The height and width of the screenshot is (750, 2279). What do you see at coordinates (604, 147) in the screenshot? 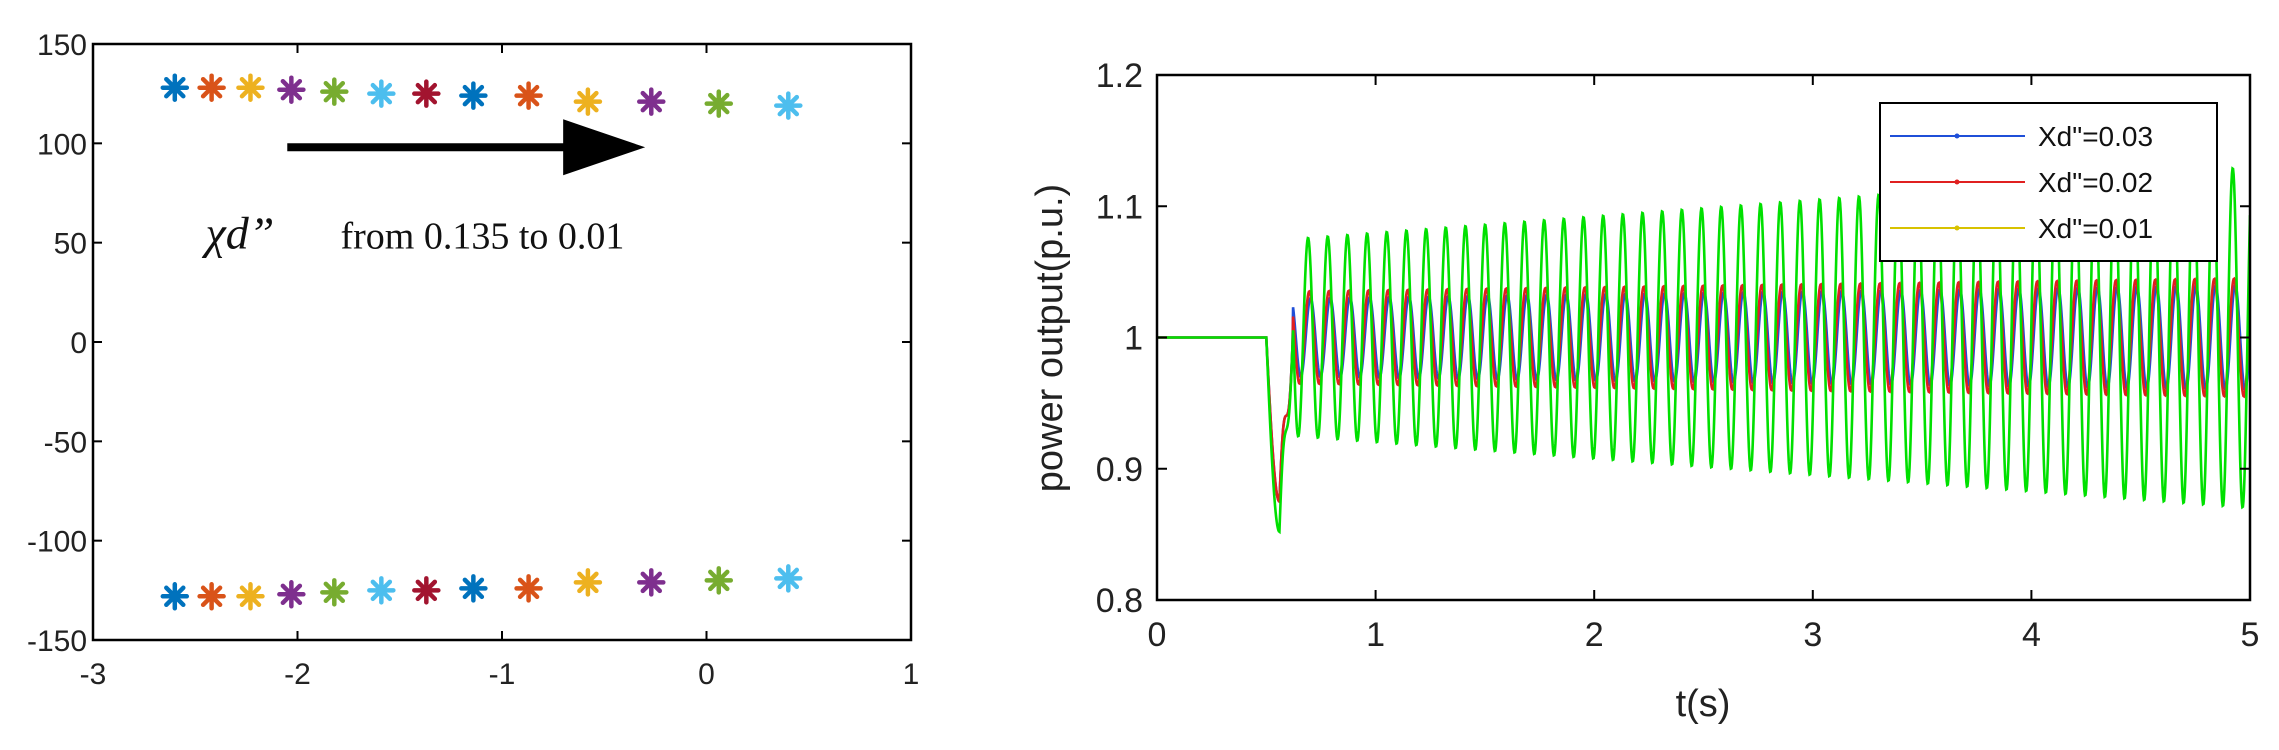
I see `direction-arrow-head` at bounding box center [604, 147].